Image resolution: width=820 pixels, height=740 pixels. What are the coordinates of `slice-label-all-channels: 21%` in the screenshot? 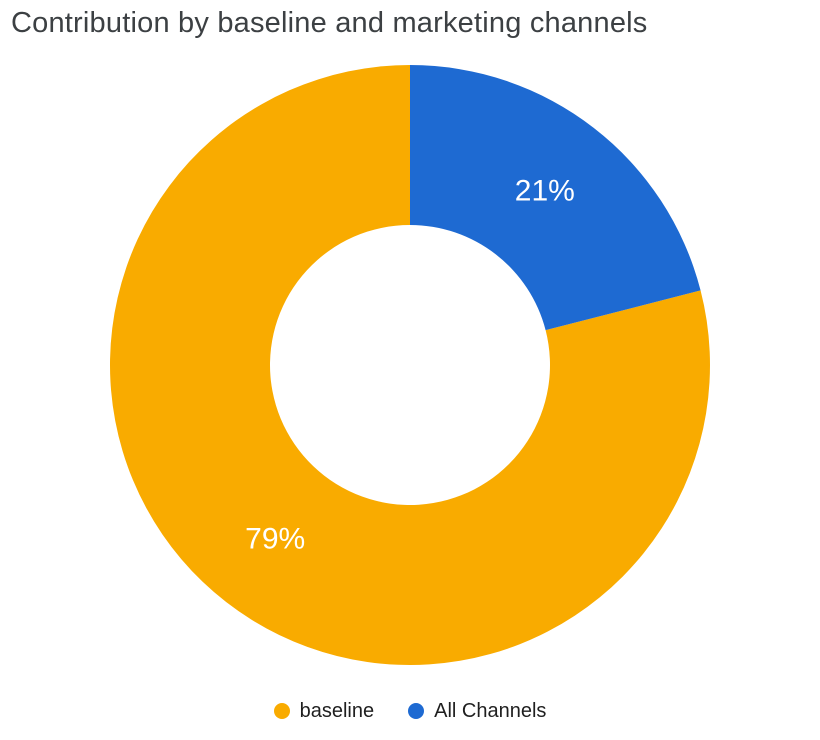 It's located at (545, 191).